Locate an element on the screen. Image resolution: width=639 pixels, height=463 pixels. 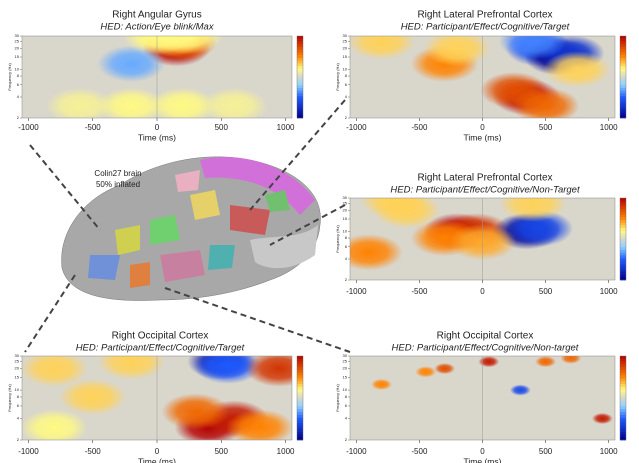
y-tick-label: 2 is located at coordinates (346, 439).